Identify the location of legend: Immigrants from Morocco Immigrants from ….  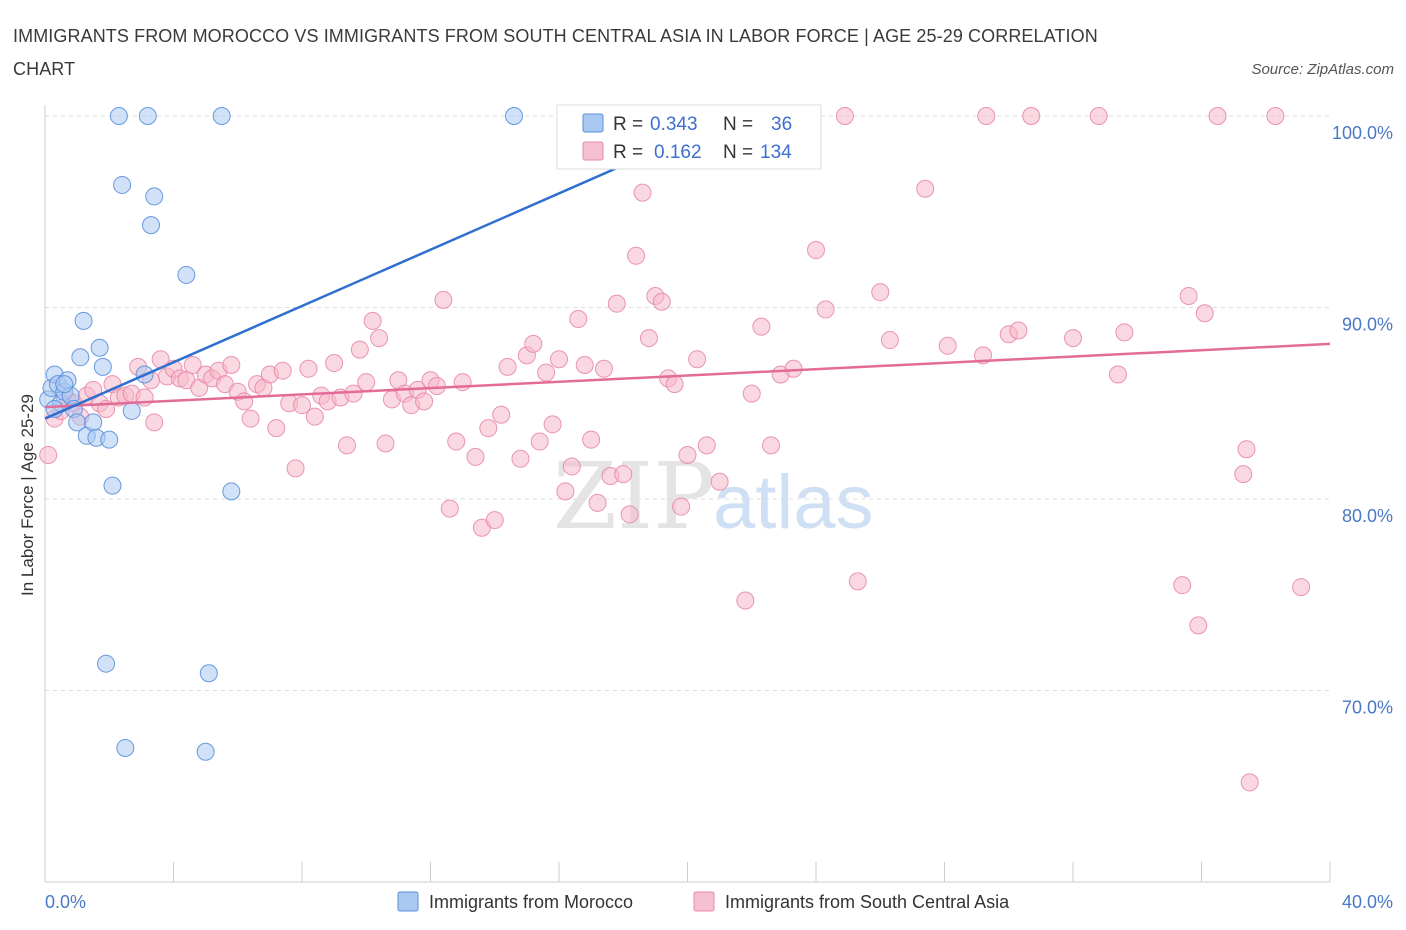
(703, 901).